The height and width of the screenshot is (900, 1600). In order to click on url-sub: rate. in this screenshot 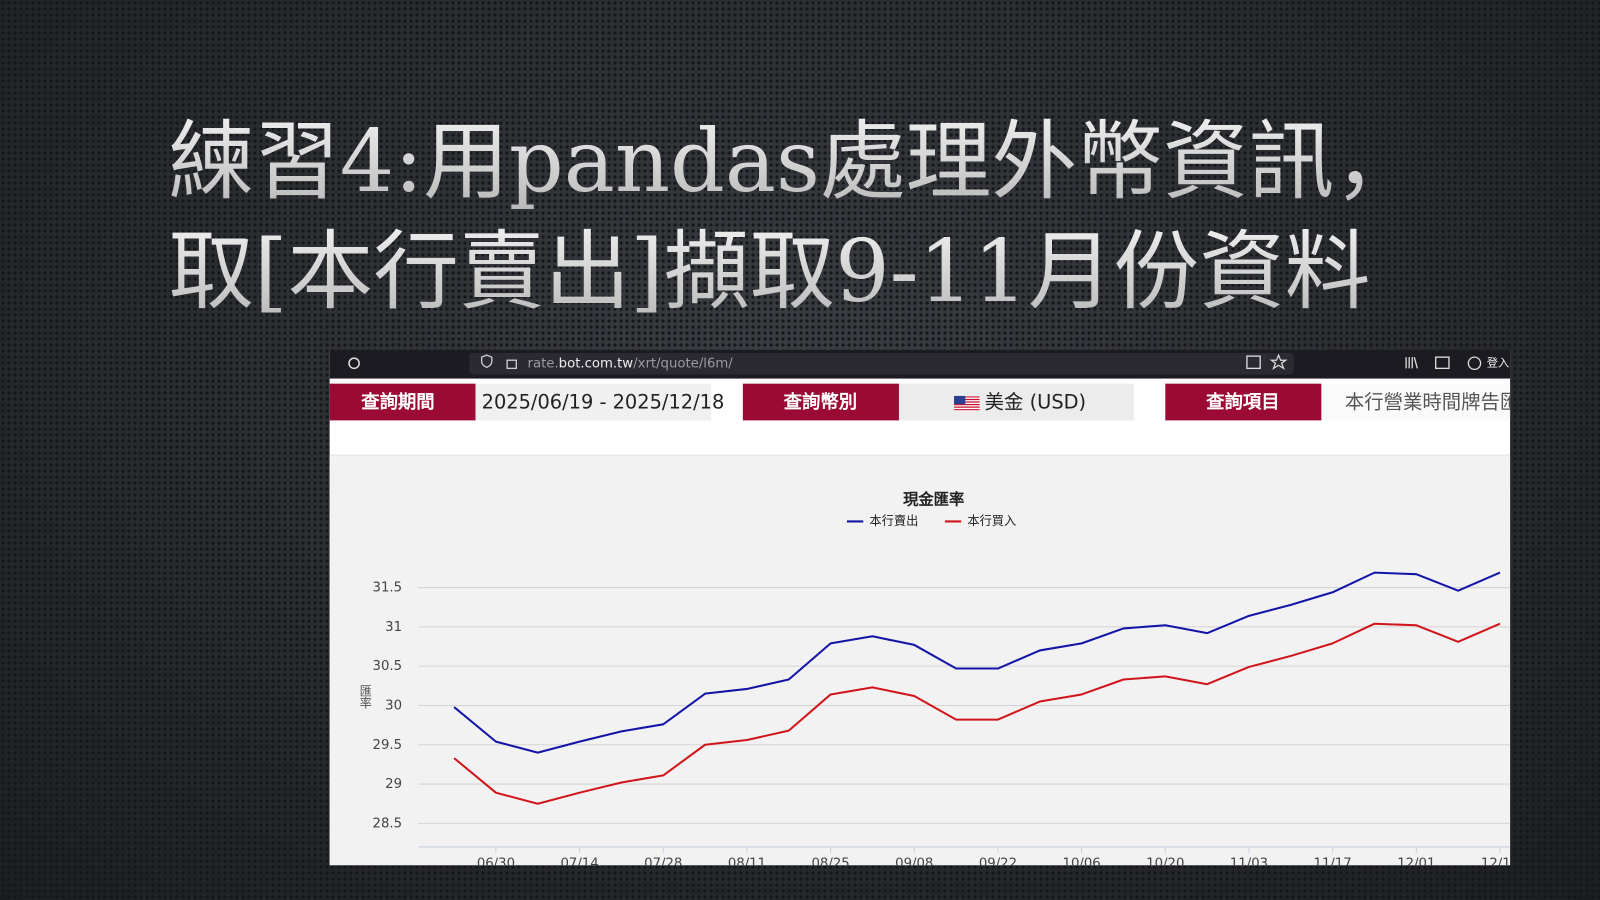, I will do `click(543, 363)`.